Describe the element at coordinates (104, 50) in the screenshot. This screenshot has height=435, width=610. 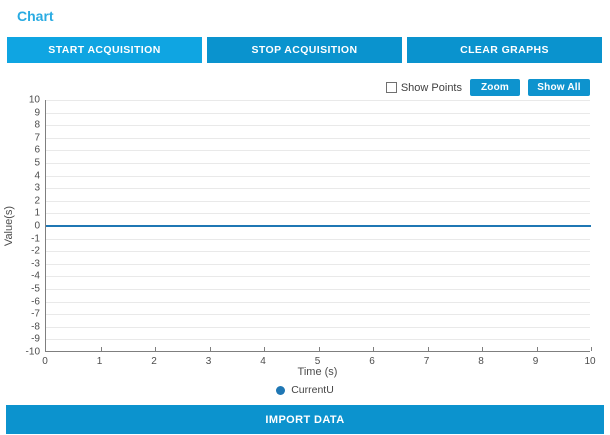
I see `start-acquisition-button: START ACQUISITION` at that location.